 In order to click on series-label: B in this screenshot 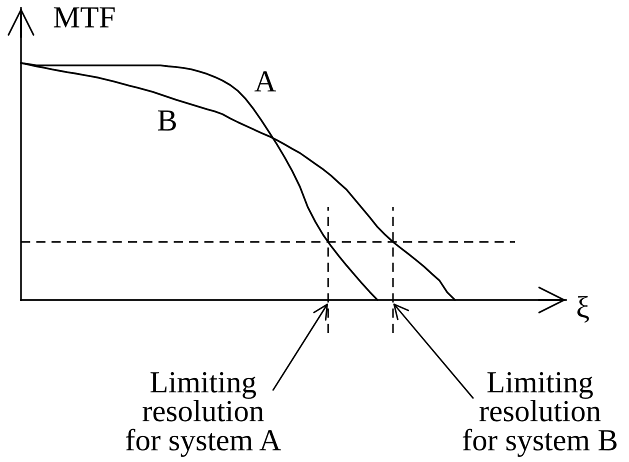, I will do `click(167, 120)`.